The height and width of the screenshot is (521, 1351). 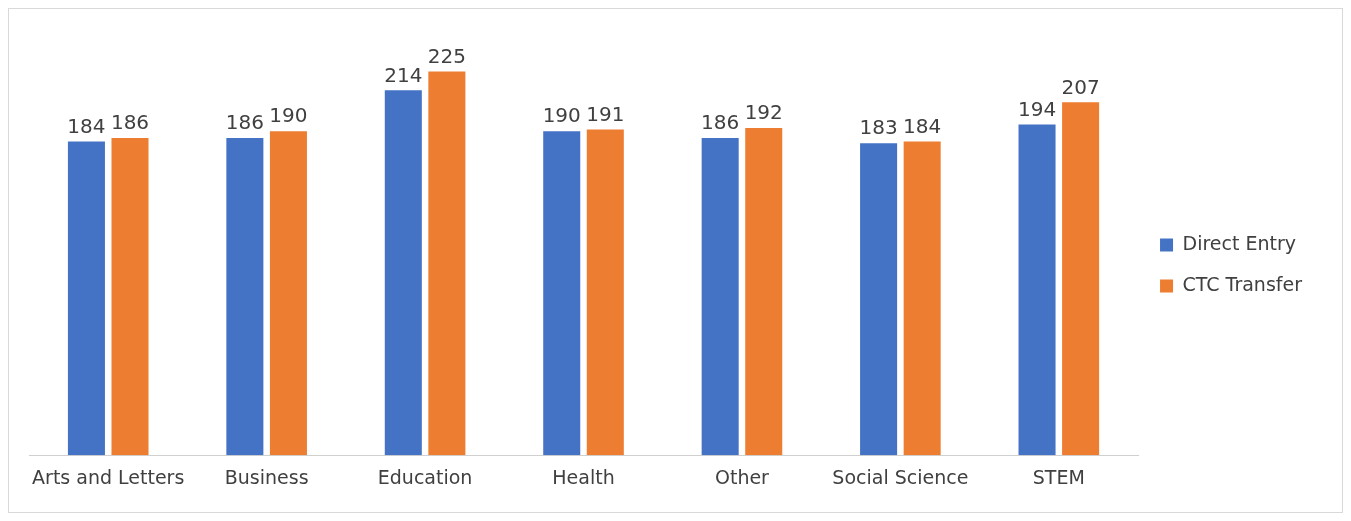 I want to click on x-tick-label: Business, so click(x=266, y=476).